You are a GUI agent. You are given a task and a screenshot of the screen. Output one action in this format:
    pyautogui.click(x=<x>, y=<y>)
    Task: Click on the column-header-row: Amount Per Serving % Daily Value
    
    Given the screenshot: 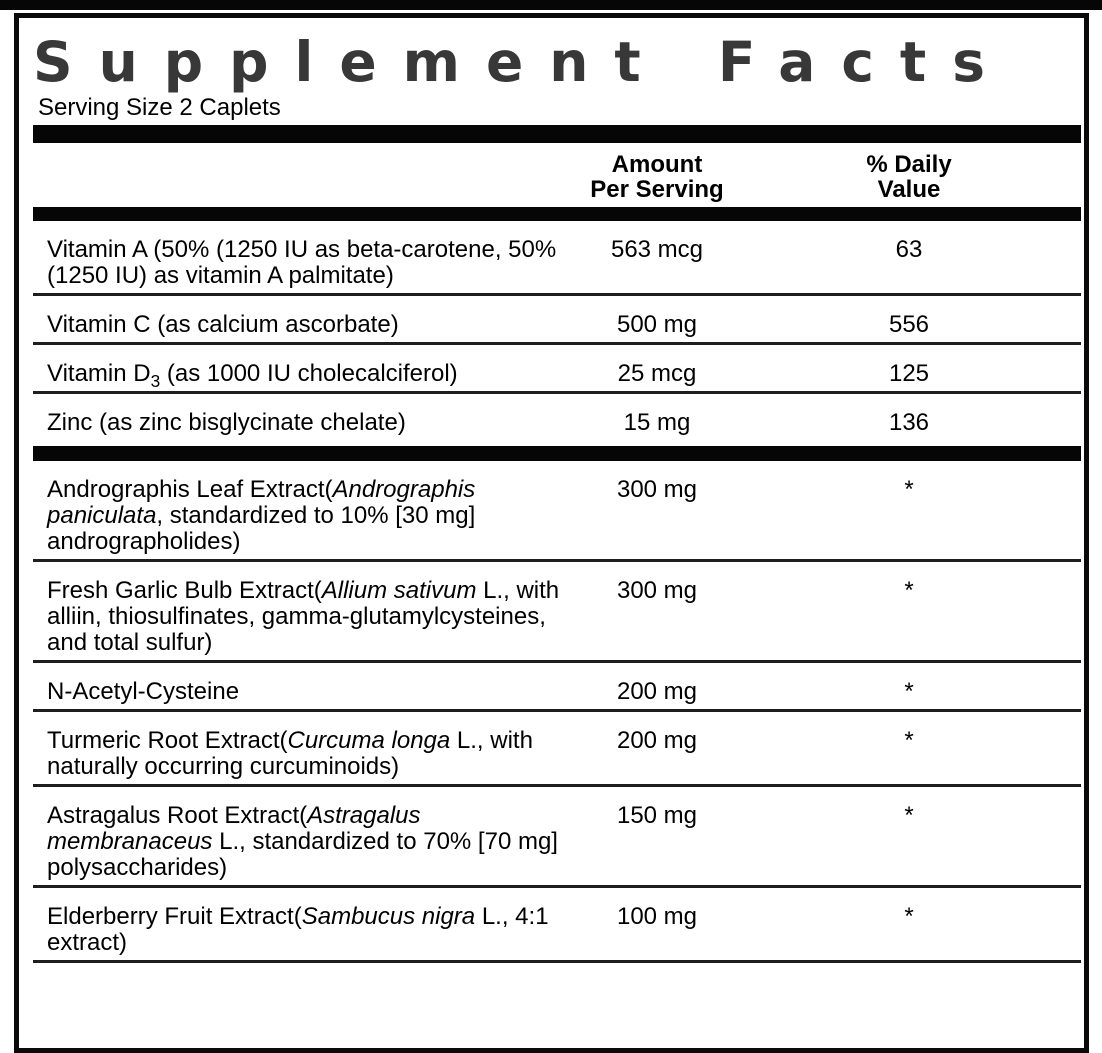 What is the action you would take?
    pyautogui.click(x=557, y=174)
    